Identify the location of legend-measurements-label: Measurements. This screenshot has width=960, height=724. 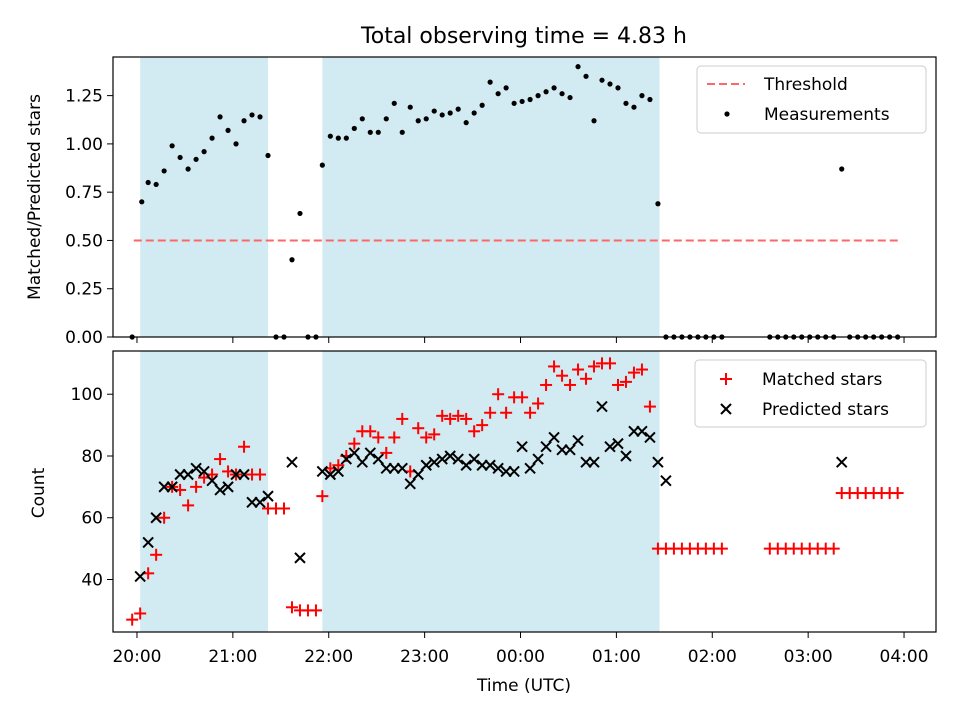
(827, 115).